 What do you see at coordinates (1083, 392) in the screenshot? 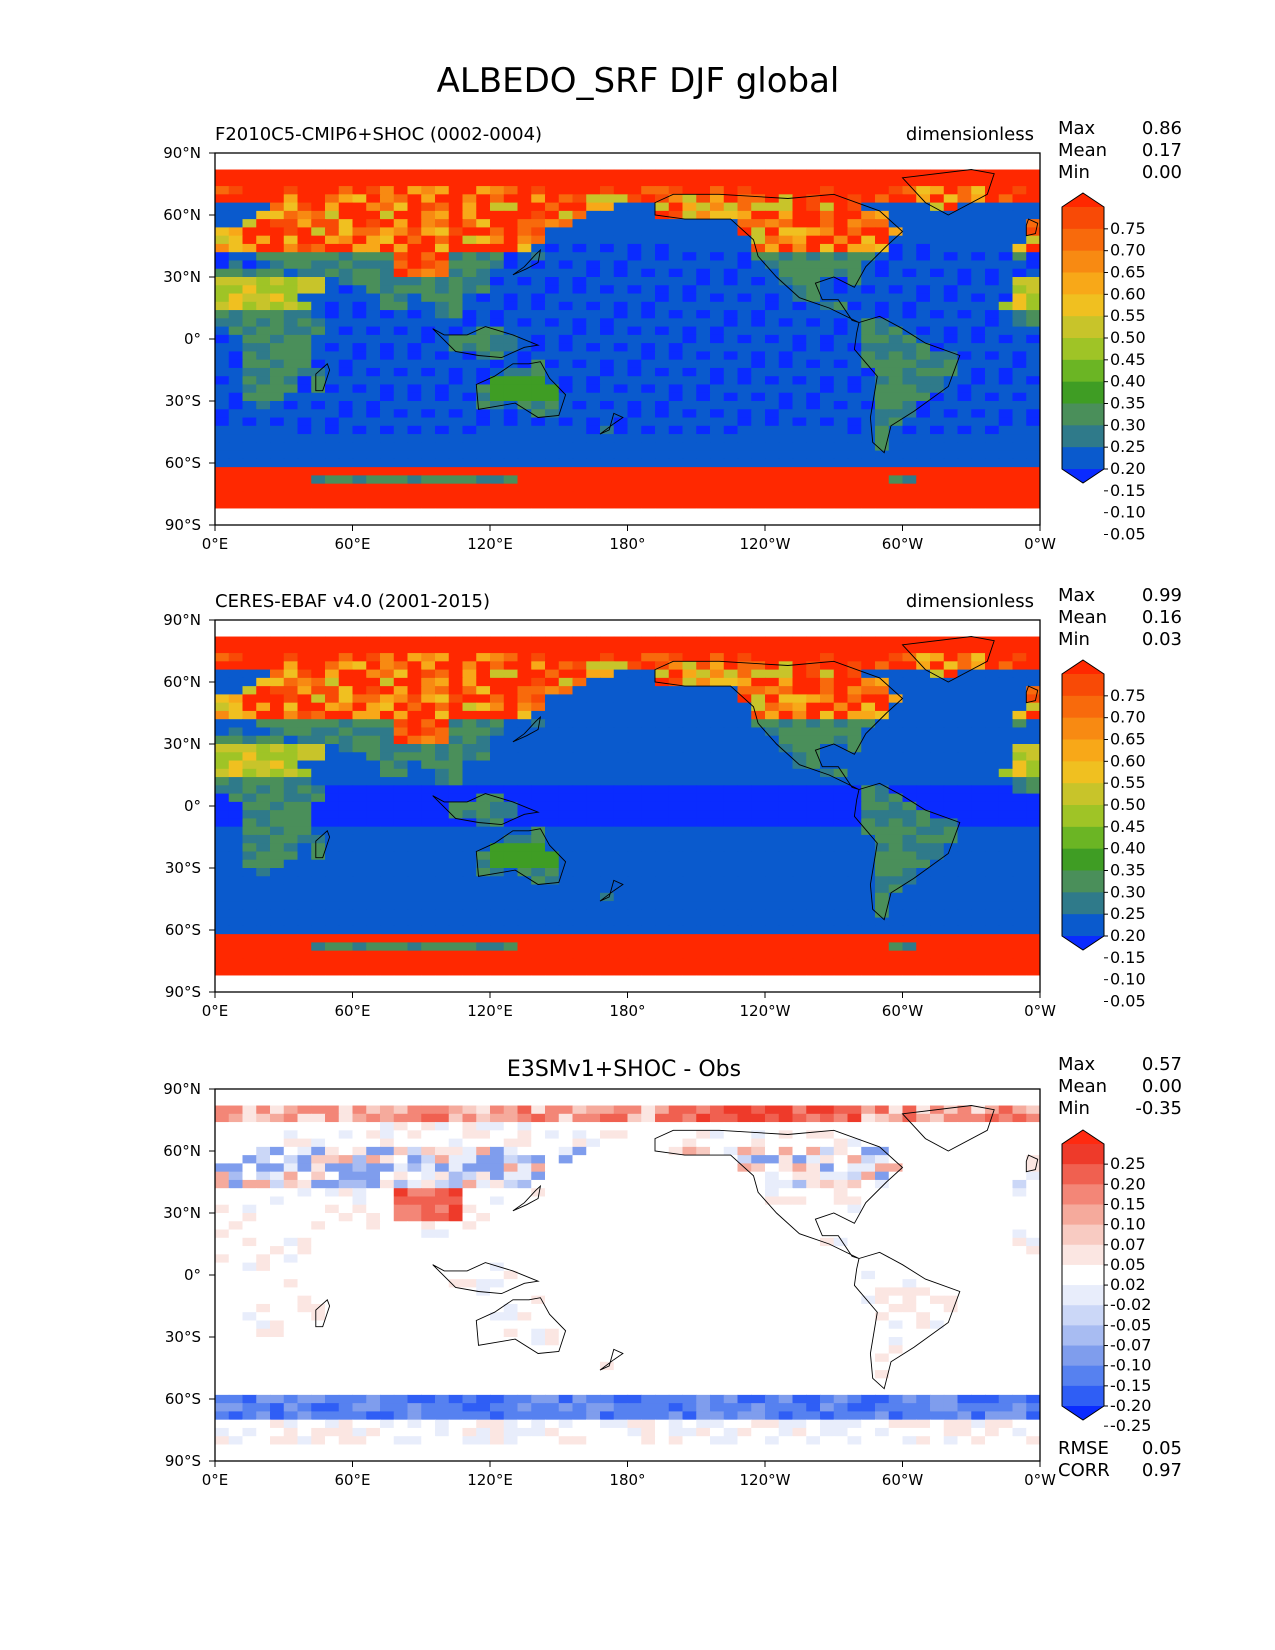
I see `colorbar-segment` at bounding box center [1083, 392].